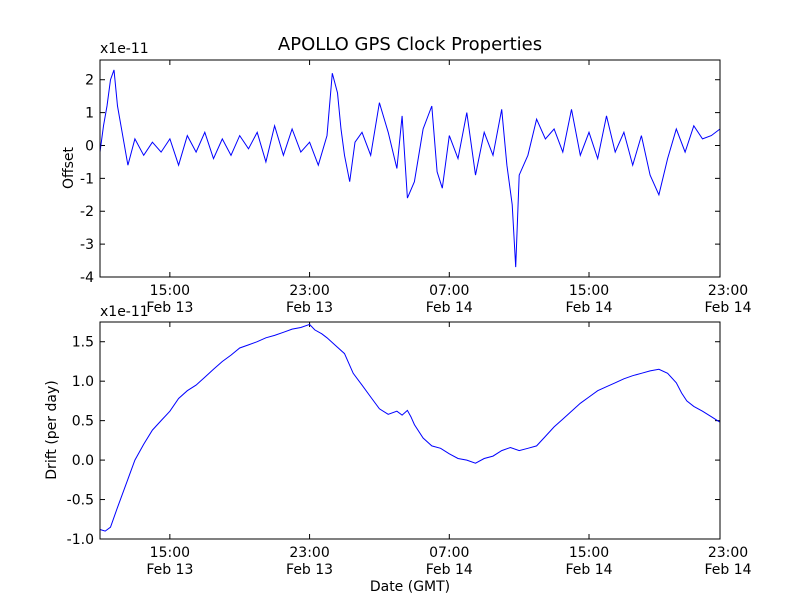 Image resolution: width=800 pixels, height=604 pixels. Describe the element at coordinates (83, 422) in the screenshot. I see `drift-y-tick-label: 0.5` at that location.